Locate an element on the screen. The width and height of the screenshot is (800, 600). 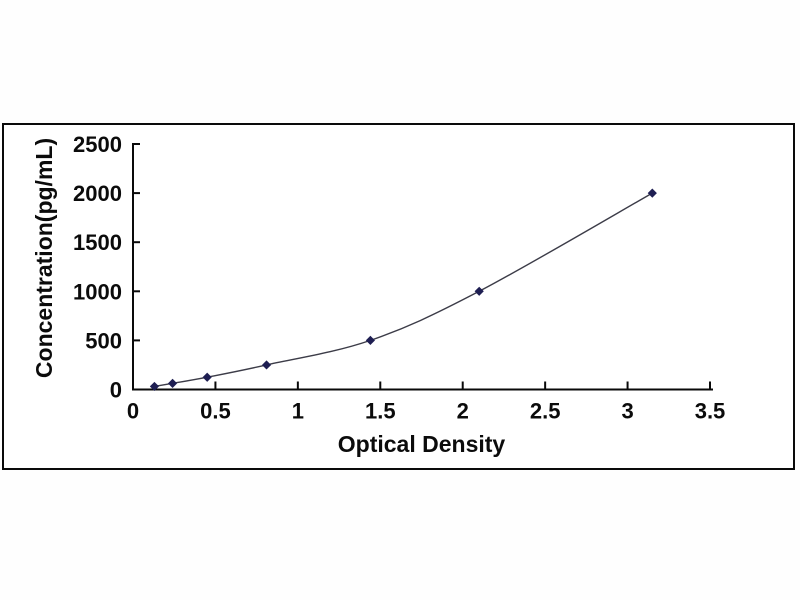
y-tick-label: 500 is located at coordinates (103, 340).